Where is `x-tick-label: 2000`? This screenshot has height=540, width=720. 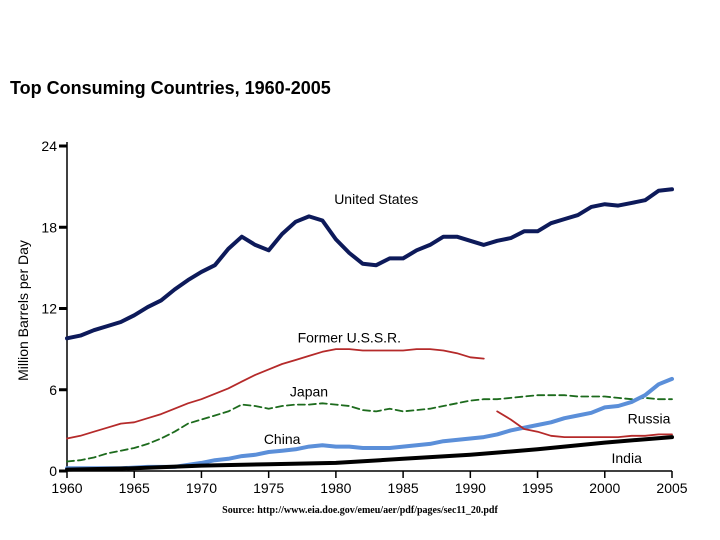 x-tick-label: 2000 is located at coordinates (604, 488).